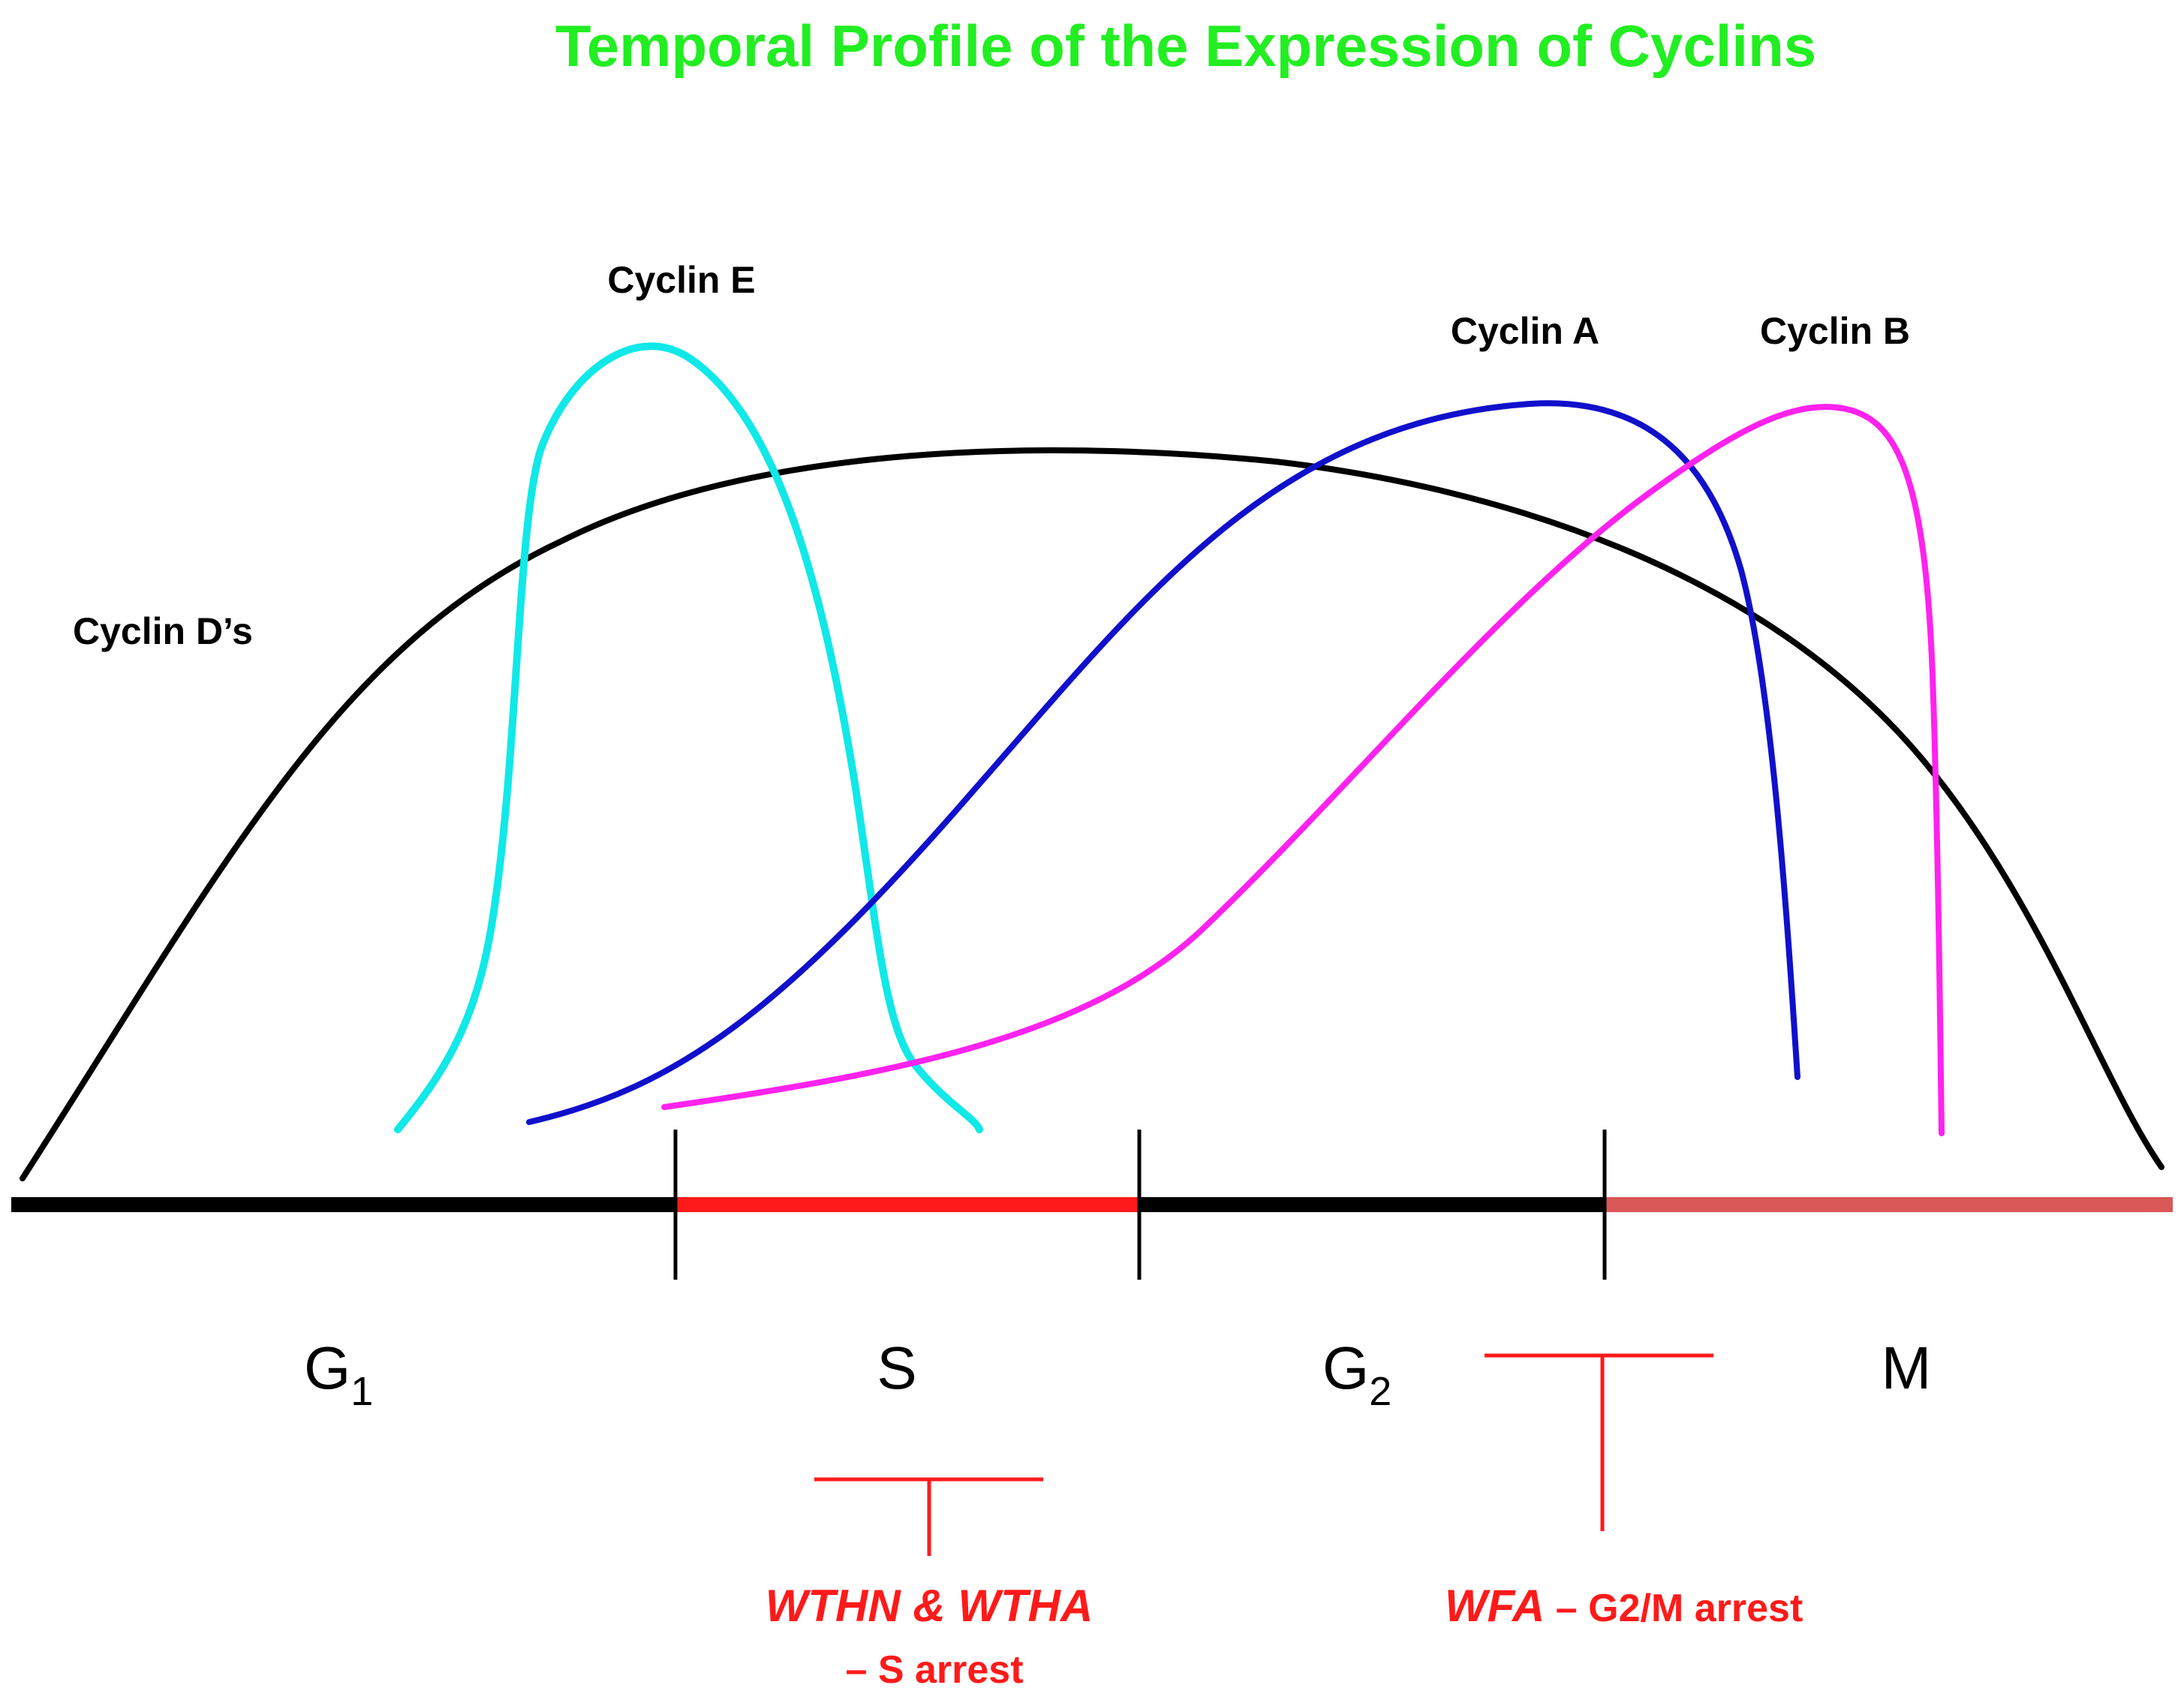  I want to click on g2m-arrest-inhibition-symbol, so click(1599, 1442).